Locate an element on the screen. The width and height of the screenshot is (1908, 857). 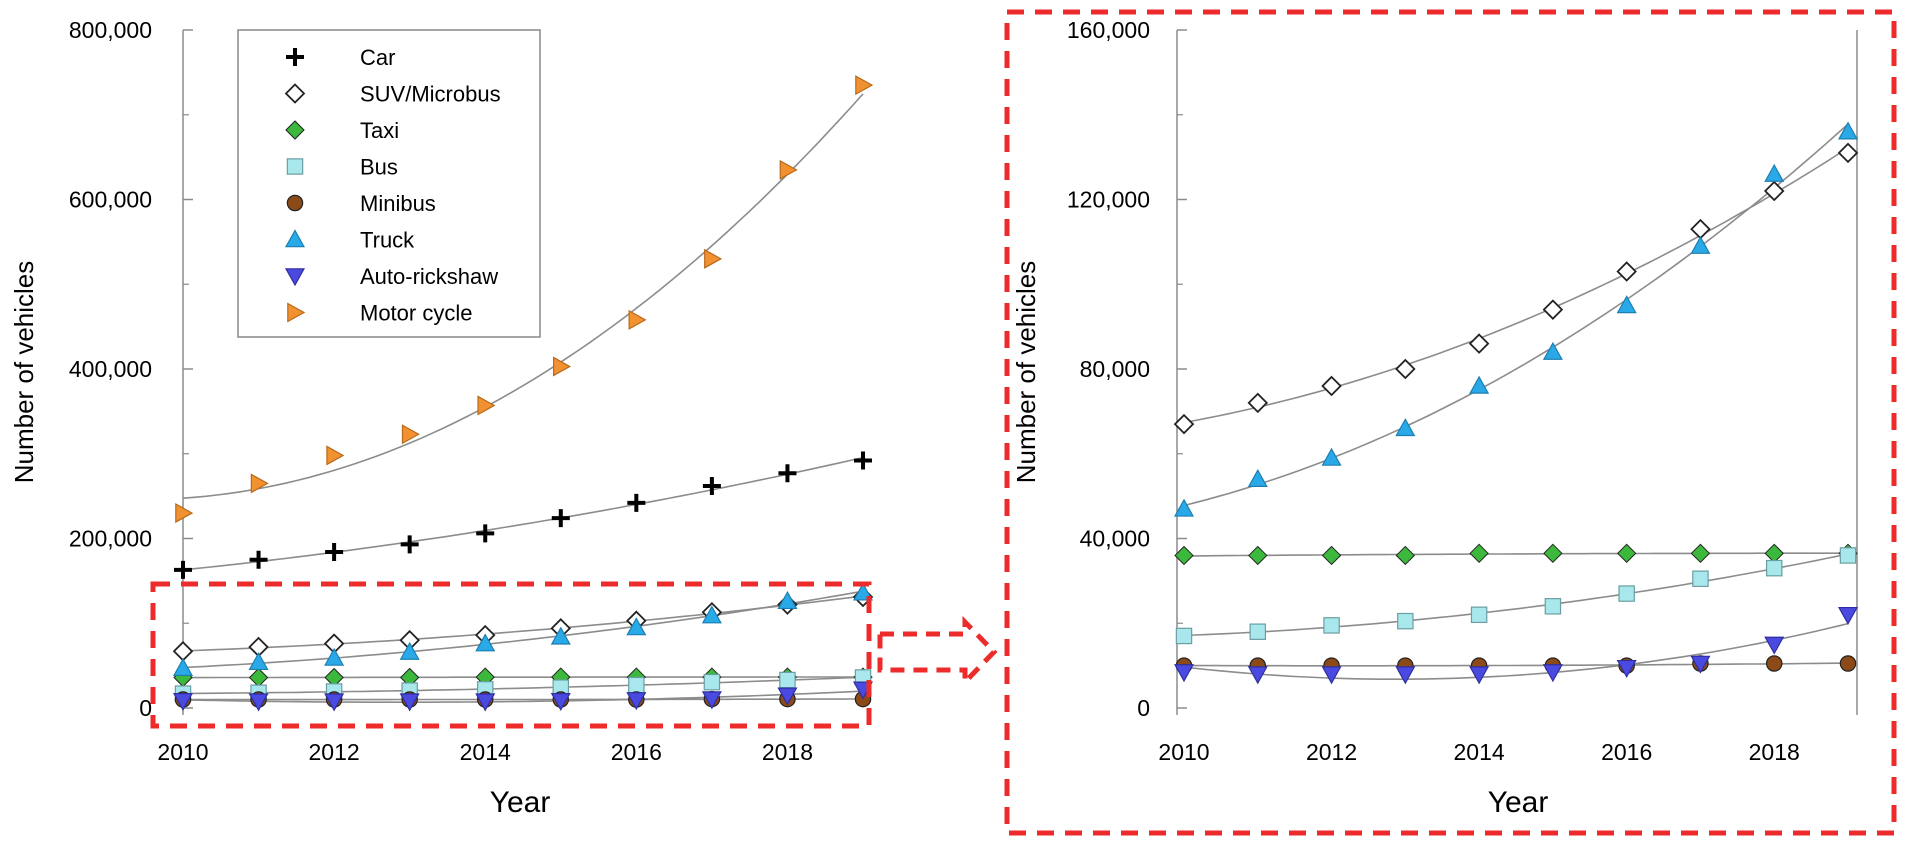
legend-label: SUV/Microbus is located at coordinates (430, 94).